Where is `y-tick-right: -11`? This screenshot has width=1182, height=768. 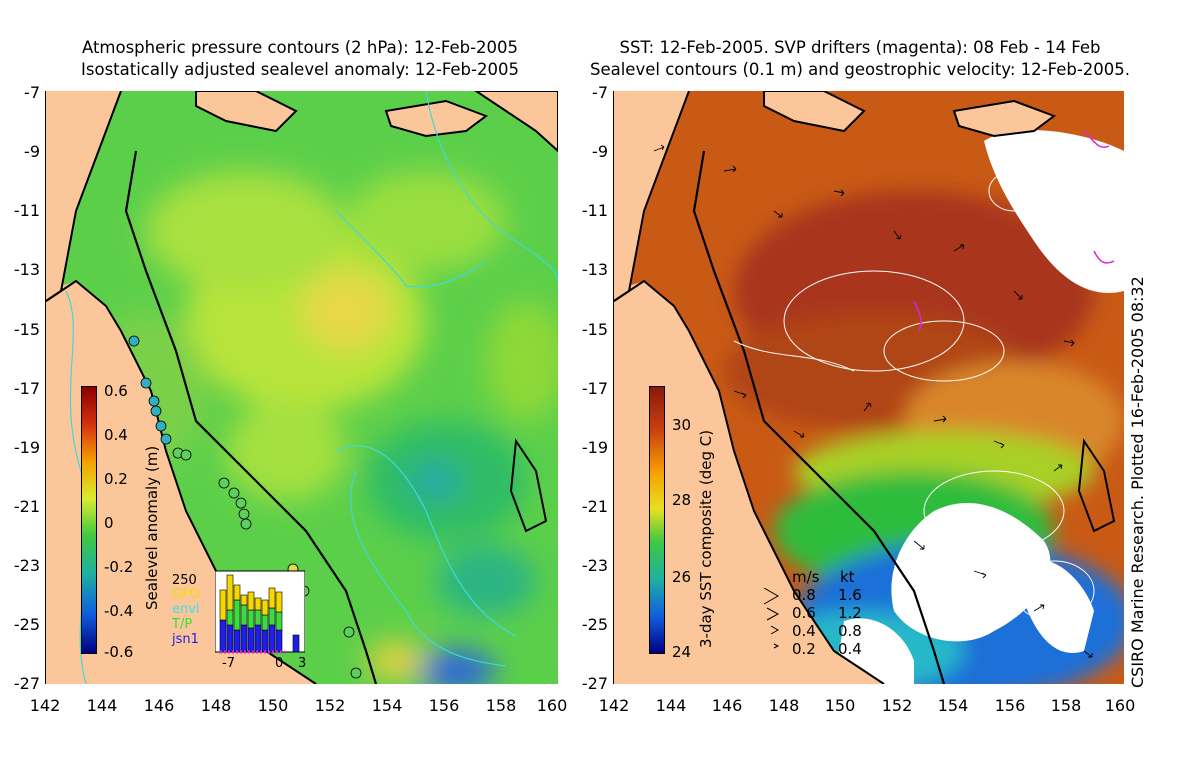
y-tick-right: -11 is located at coordinates (594, 210).